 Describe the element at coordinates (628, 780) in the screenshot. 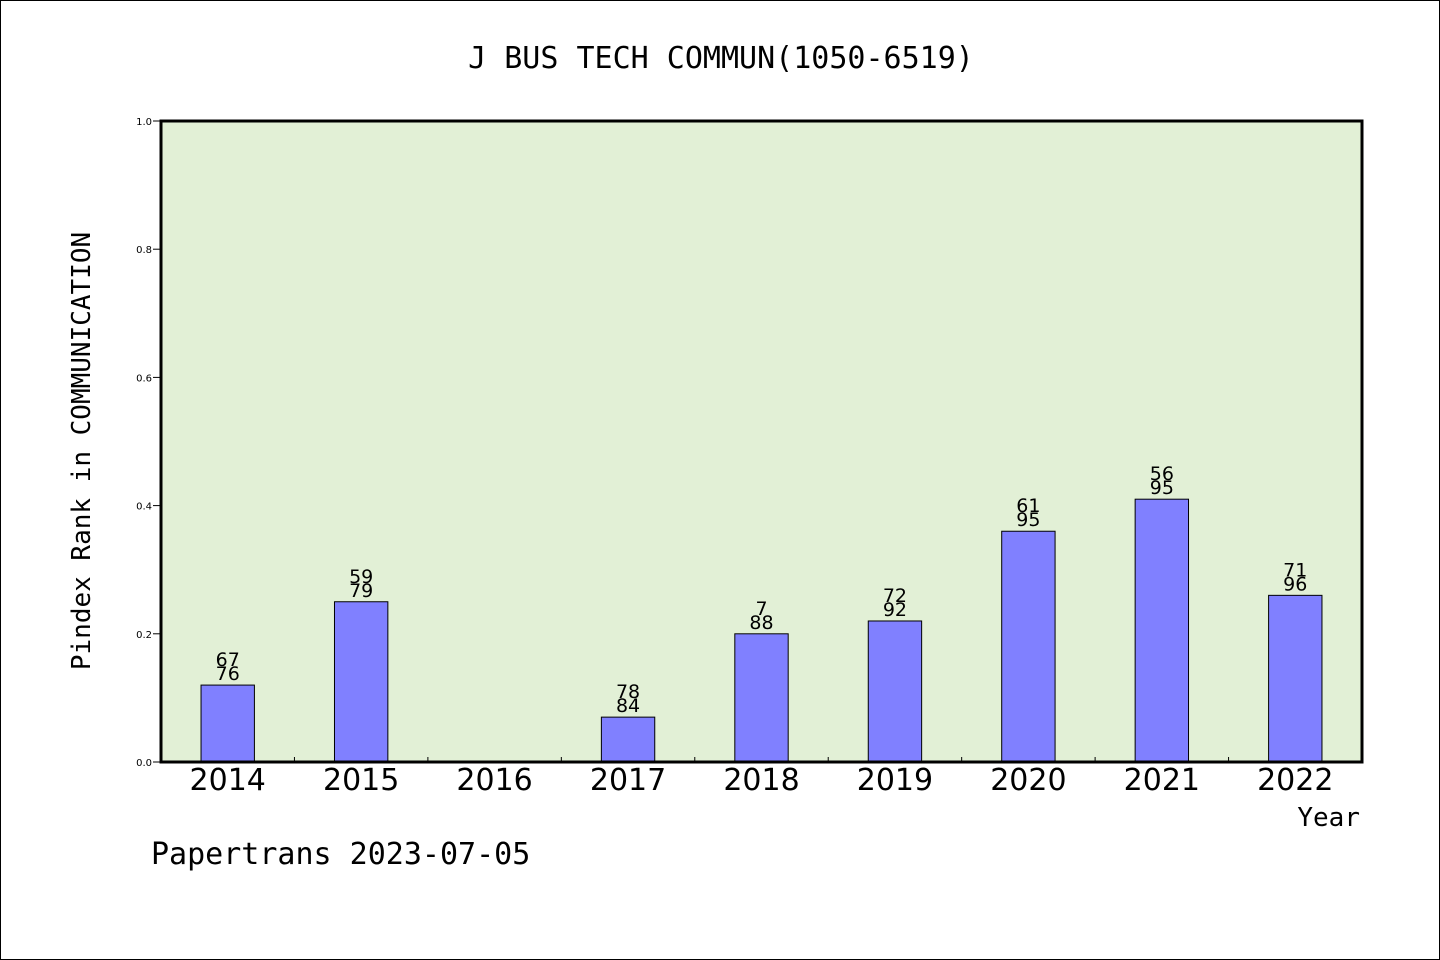

I see `x-tick-label-2017: 2017` at that location.